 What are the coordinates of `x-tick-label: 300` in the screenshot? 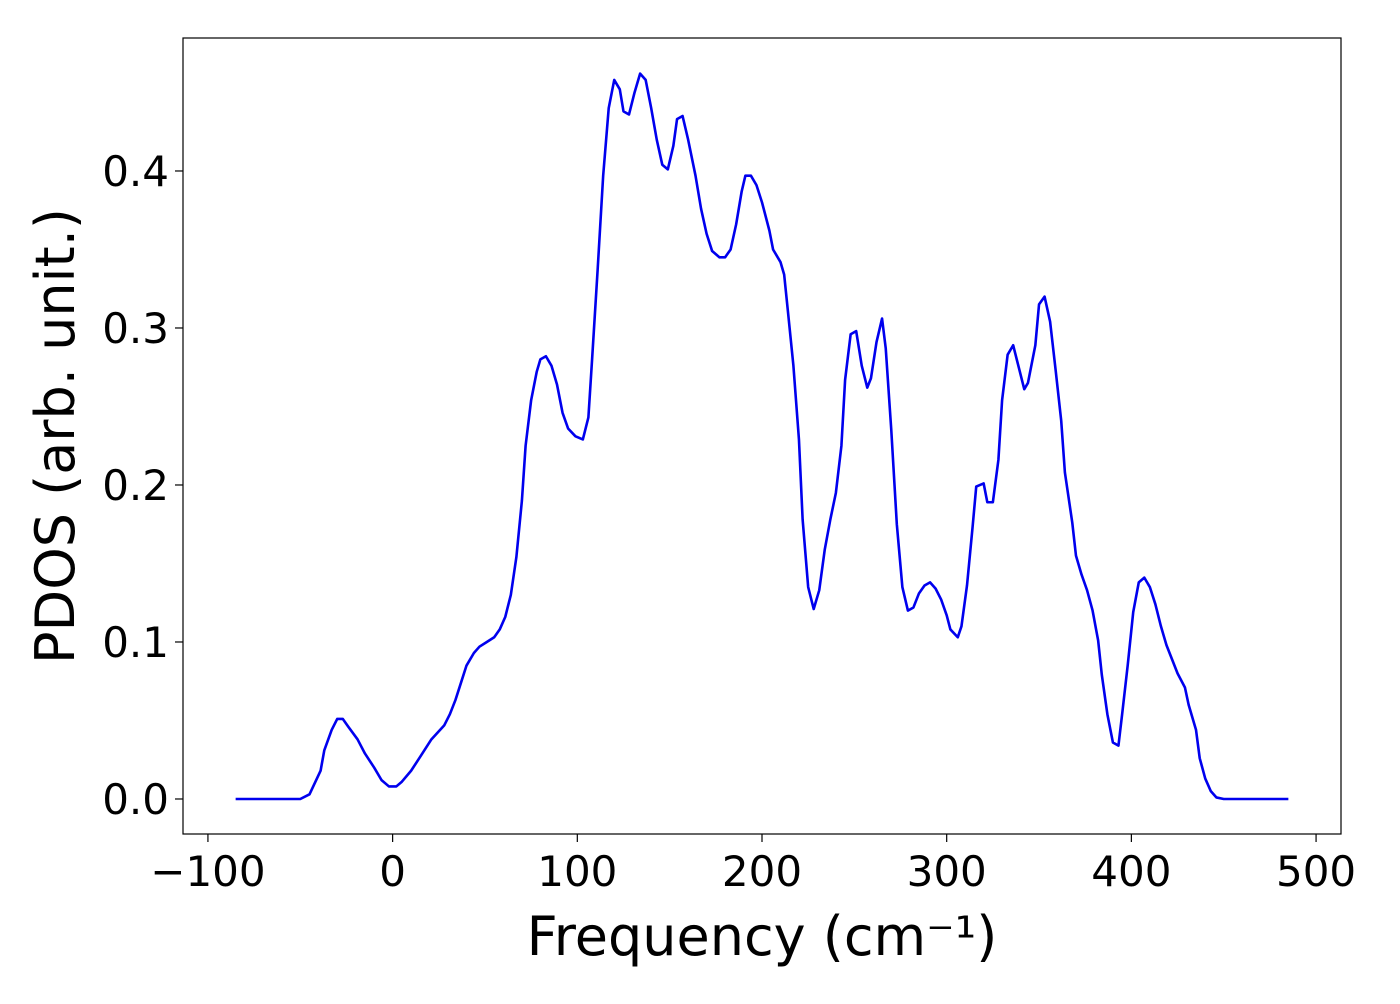 It's located at (947, 871).